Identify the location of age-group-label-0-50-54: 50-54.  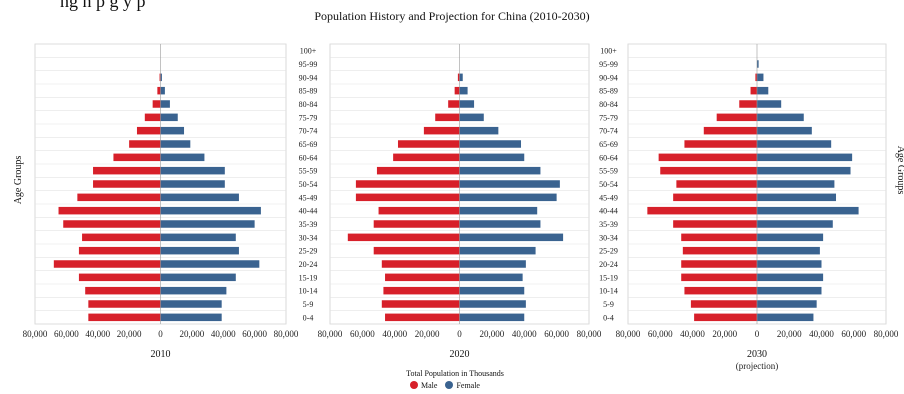
(308, 184).